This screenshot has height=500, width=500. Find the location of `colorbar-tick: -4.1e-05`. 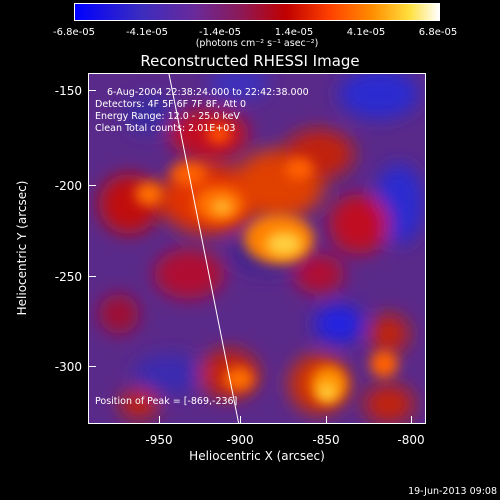

colorbar-tick: -4.1e-05 is located at coordinates (147, 32).